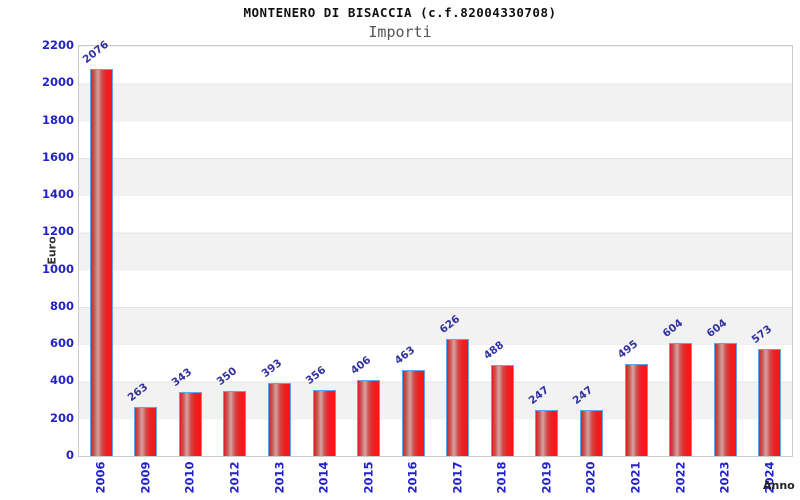 This screenshot has height=500, width=800. What do you see at coordinates (271, 368) in the screenshot?
I see `bar-value-label: 393` at bounding box center [271, 368].